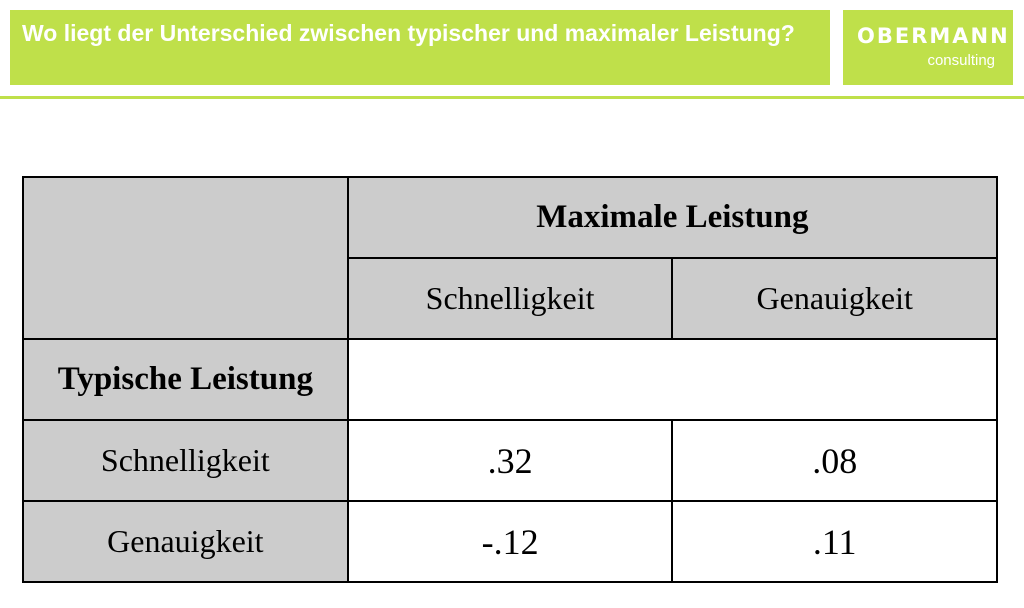  What do you see at coordinates (834, 298) in the screenshot?
I see `column-header-accuracy: Genauigkeit` at bounding box center [834, 298].